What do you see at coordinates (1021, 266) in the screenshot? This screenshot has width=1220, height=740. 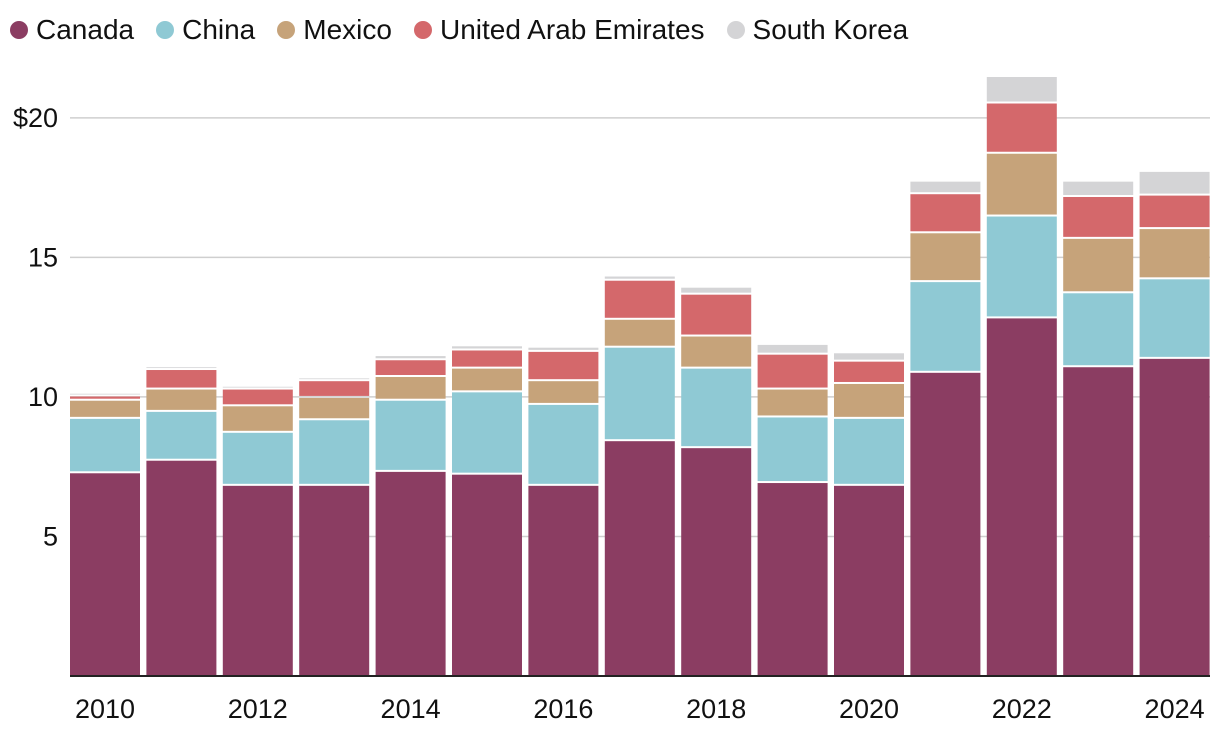 I see `bar-2022-china` at bounding box center [1021, 266].